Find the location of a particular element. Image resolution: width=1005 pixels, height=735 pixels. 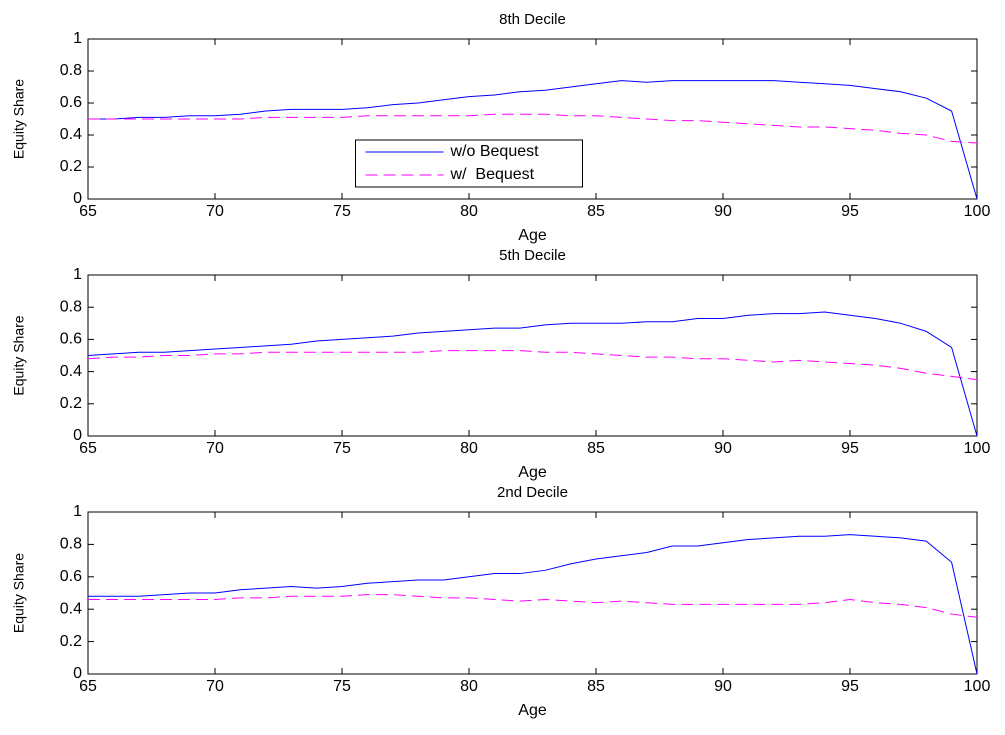

chart-title: 8th Decile is located at coordinates (532, 19).